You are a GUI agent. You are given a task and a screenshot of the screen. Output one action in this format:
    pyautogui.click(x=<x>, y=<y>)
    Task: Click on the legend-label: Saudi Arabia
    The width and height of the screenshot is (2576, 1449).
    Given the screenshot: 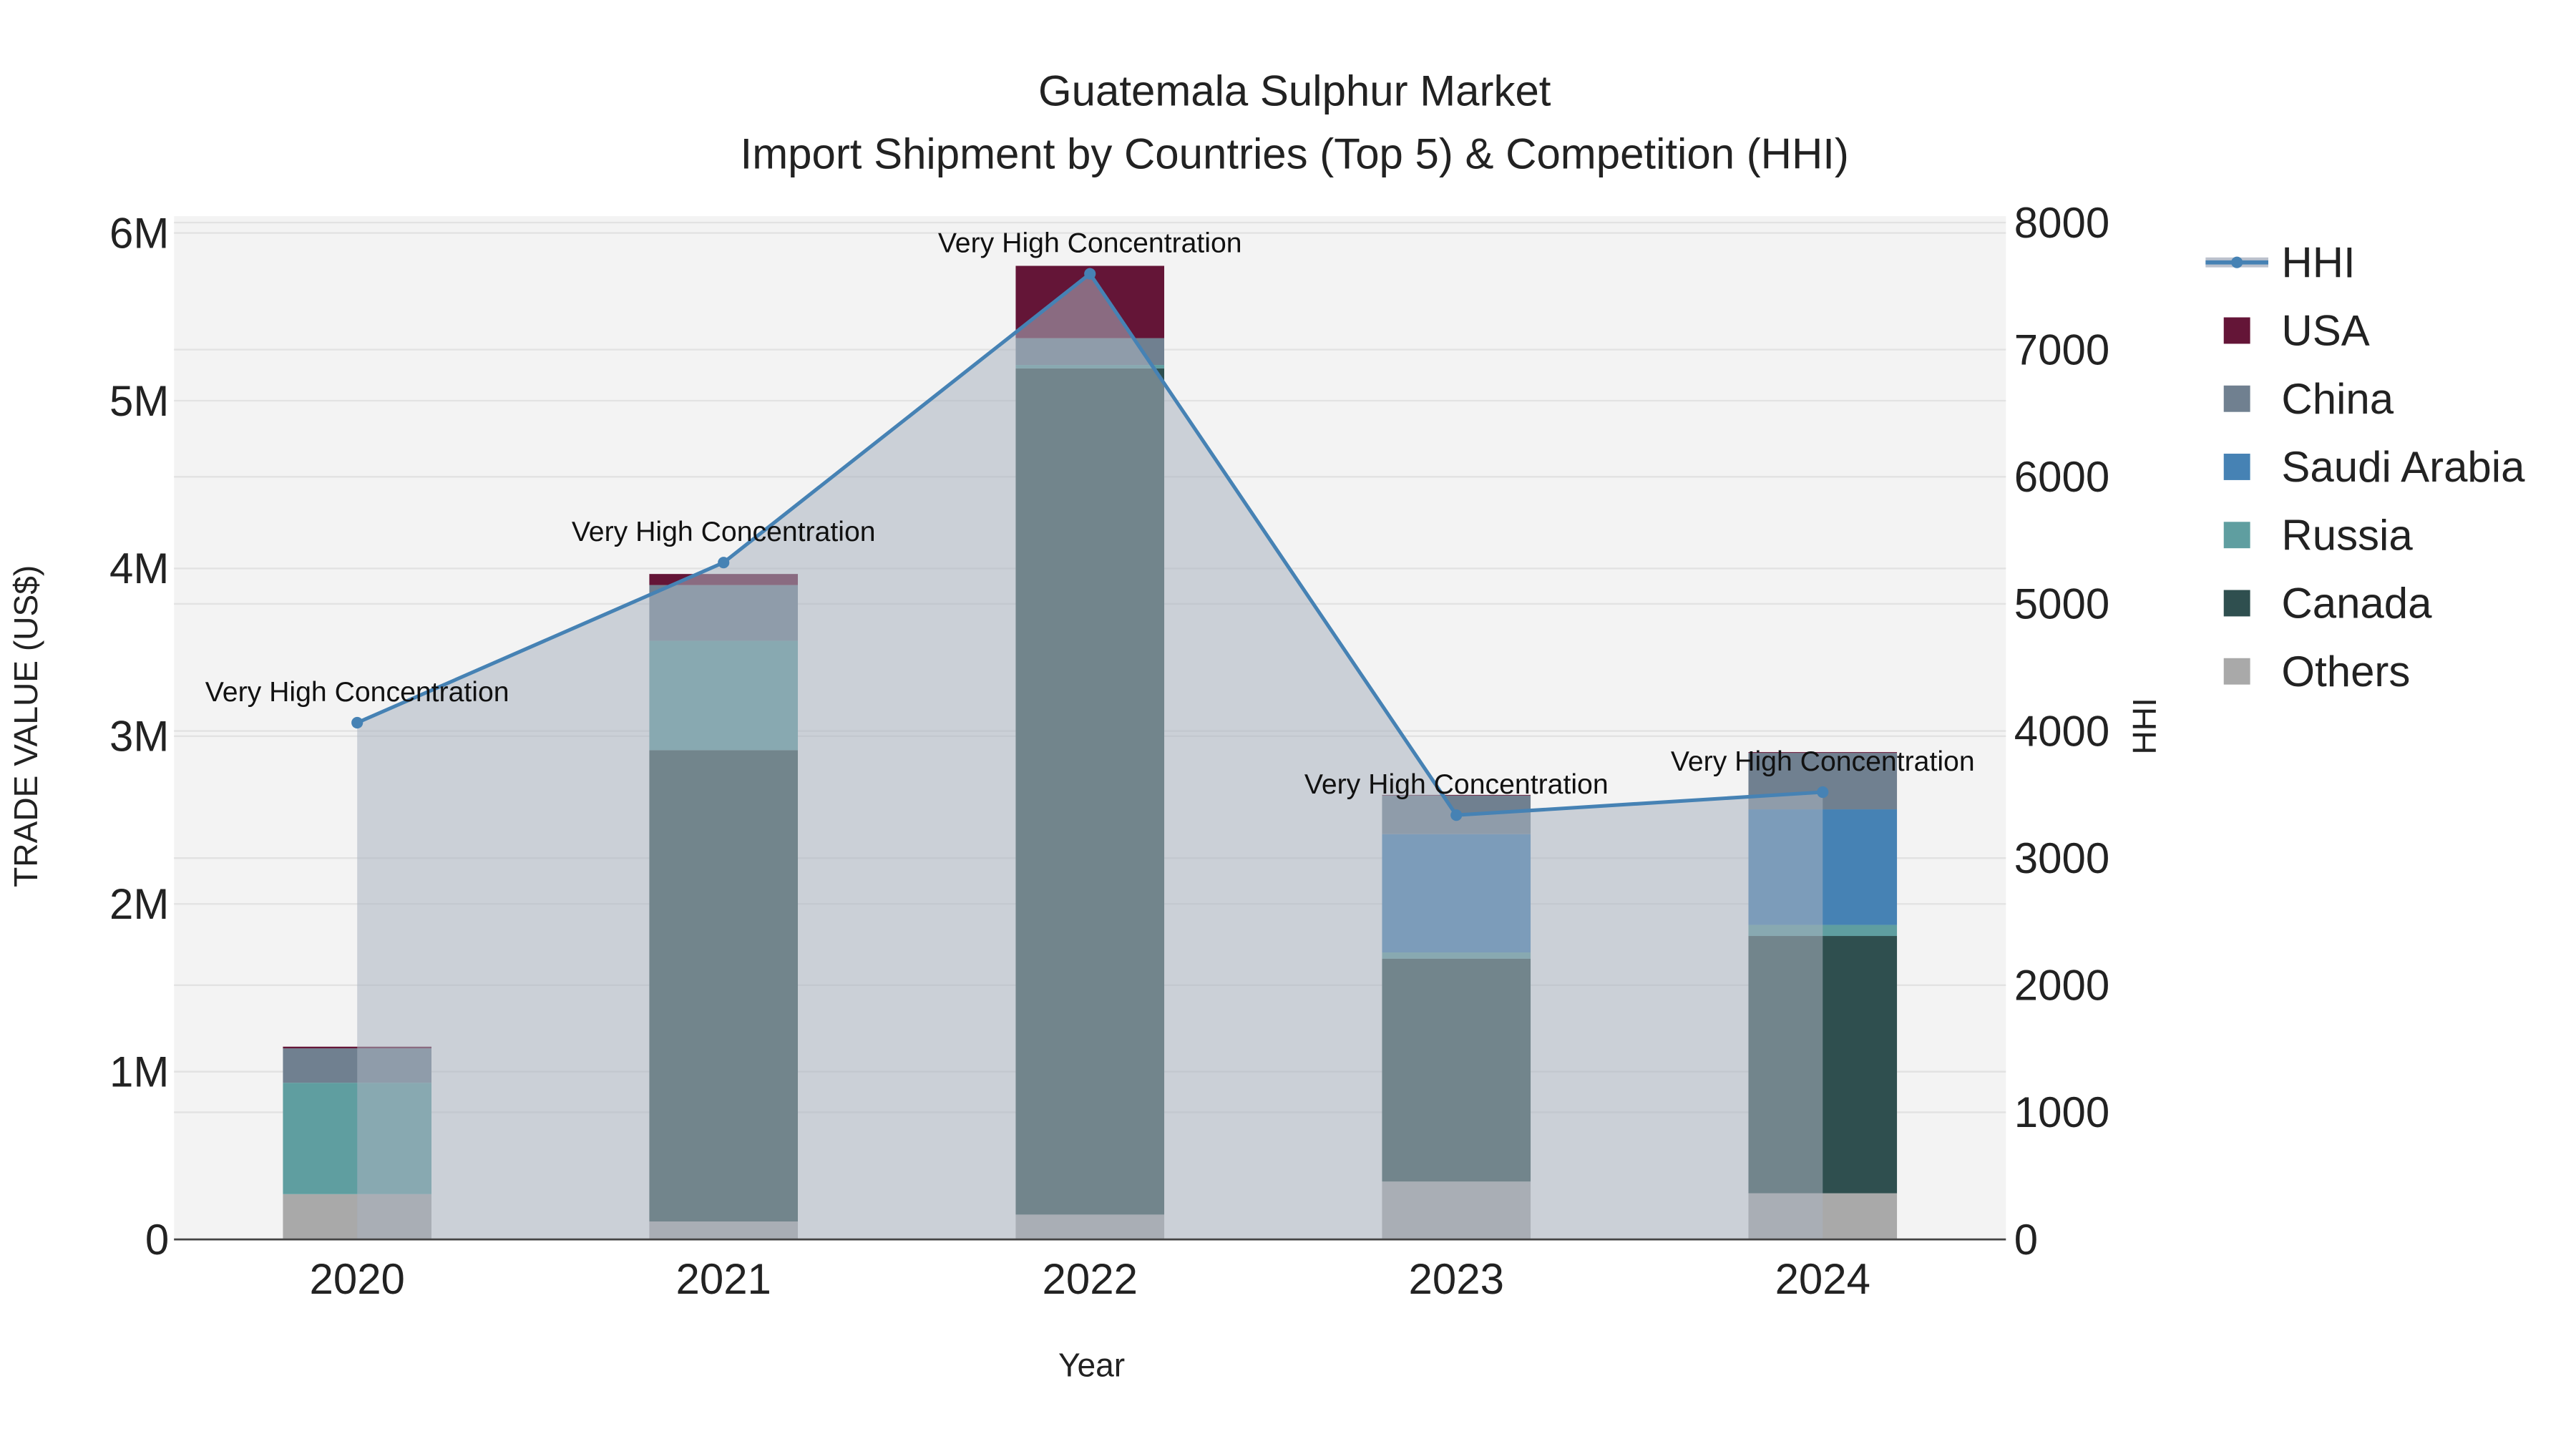 What is the action you would take?
    pyautogui.click(x=2403, y=467)
    